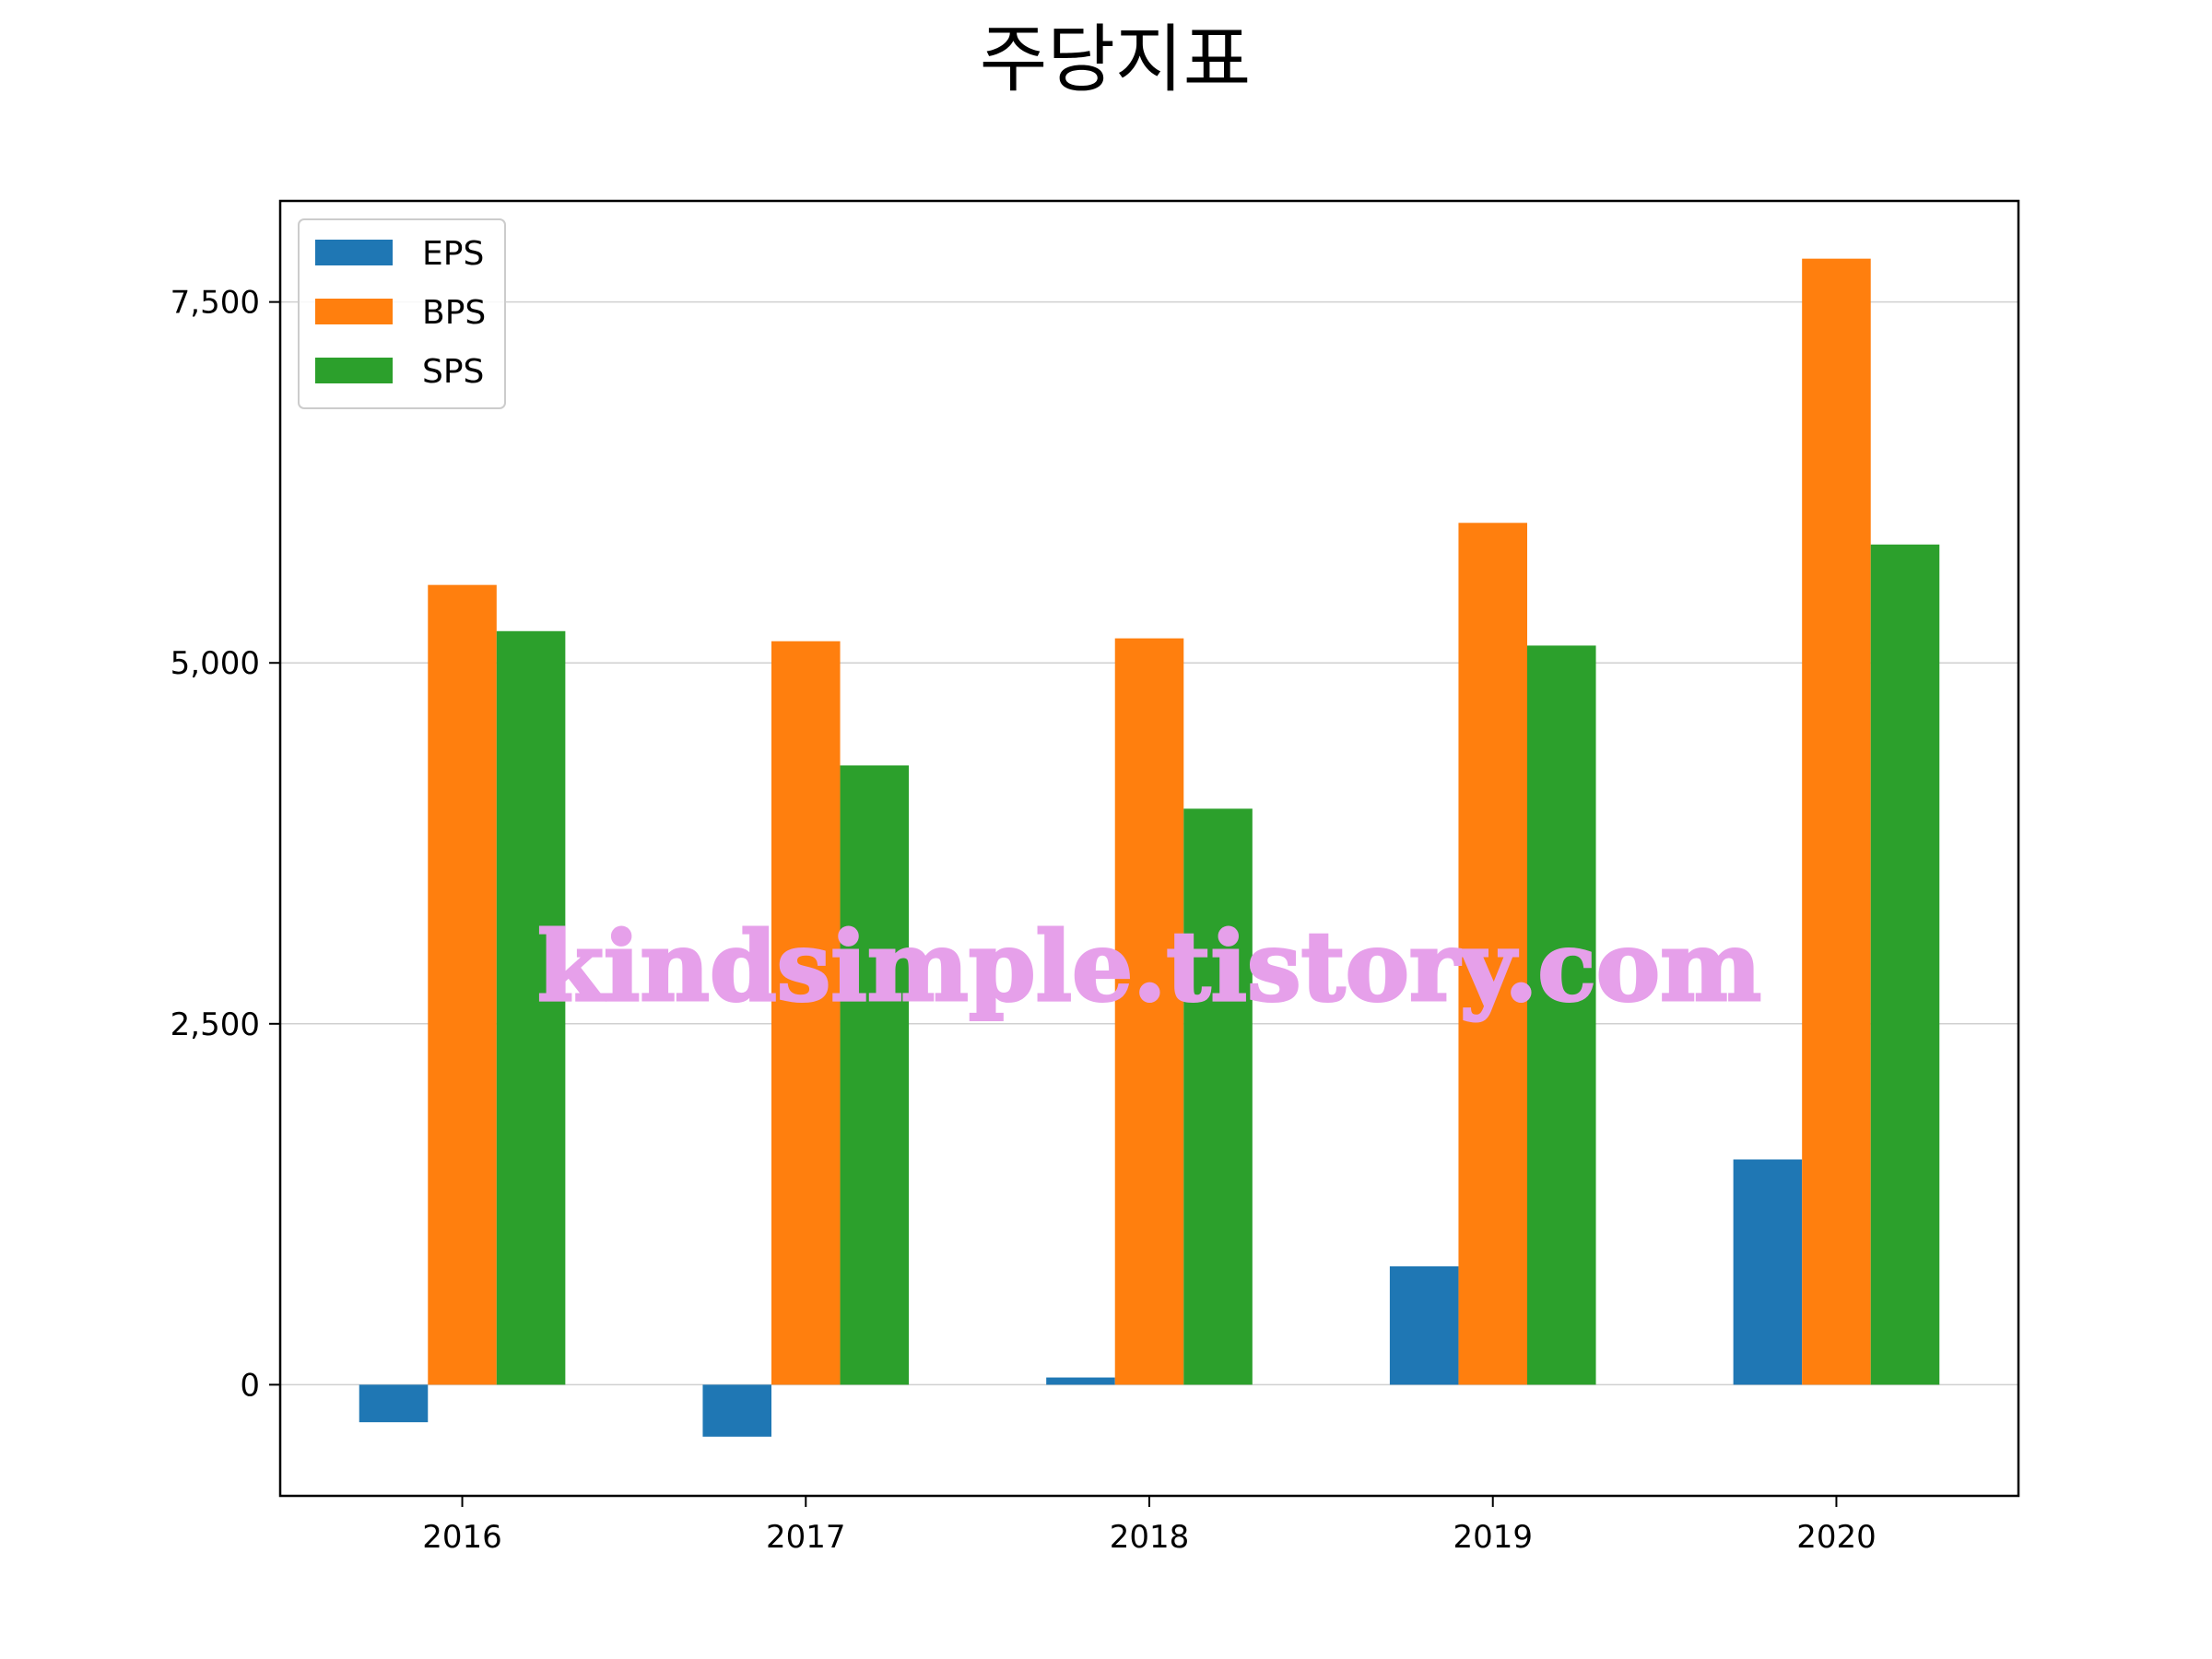 Image resolution: width=2212 pixels, height=1659 pixels. I want to click on bar-bps-2016, so click(462, 984).